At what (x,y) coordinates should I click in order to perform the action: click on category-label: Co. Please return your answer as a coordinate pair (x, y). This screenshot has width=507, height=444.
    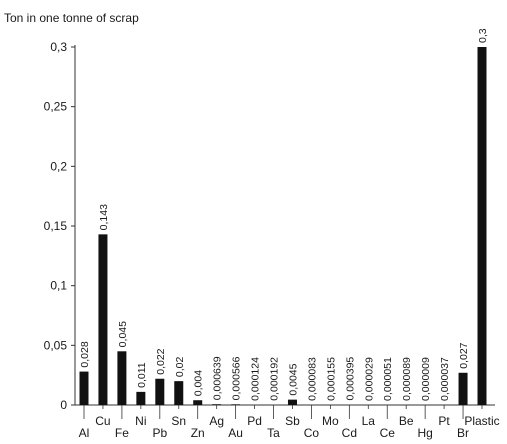
    Looking at the image, I should click on (312, 433).